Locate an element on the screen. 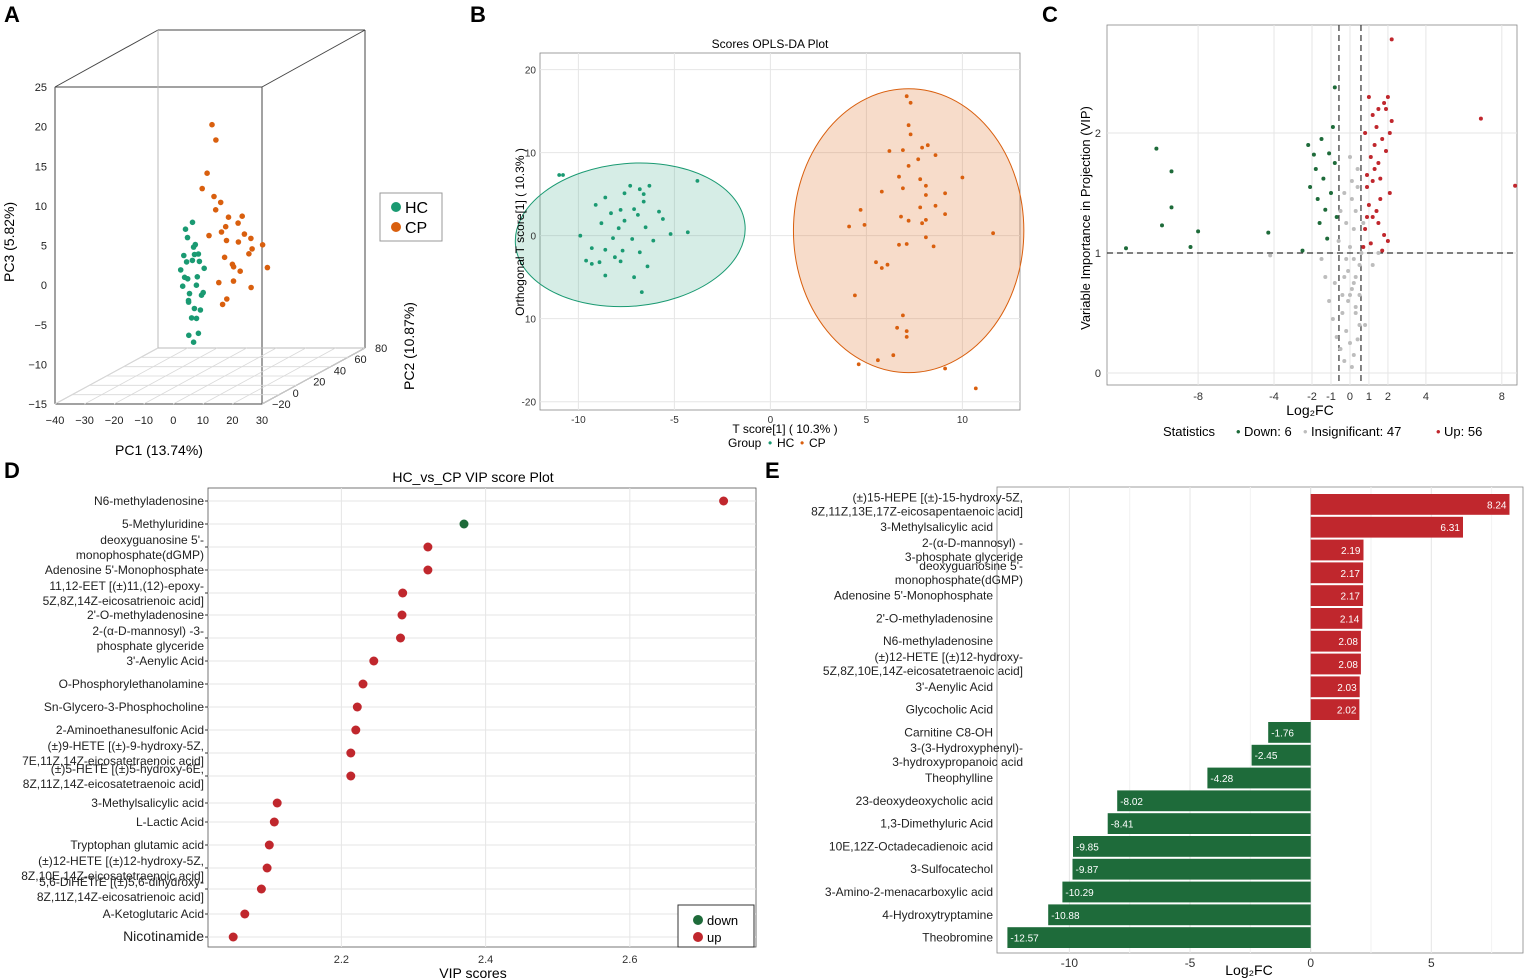  volcano-points is located at coordinates (1321, 203).